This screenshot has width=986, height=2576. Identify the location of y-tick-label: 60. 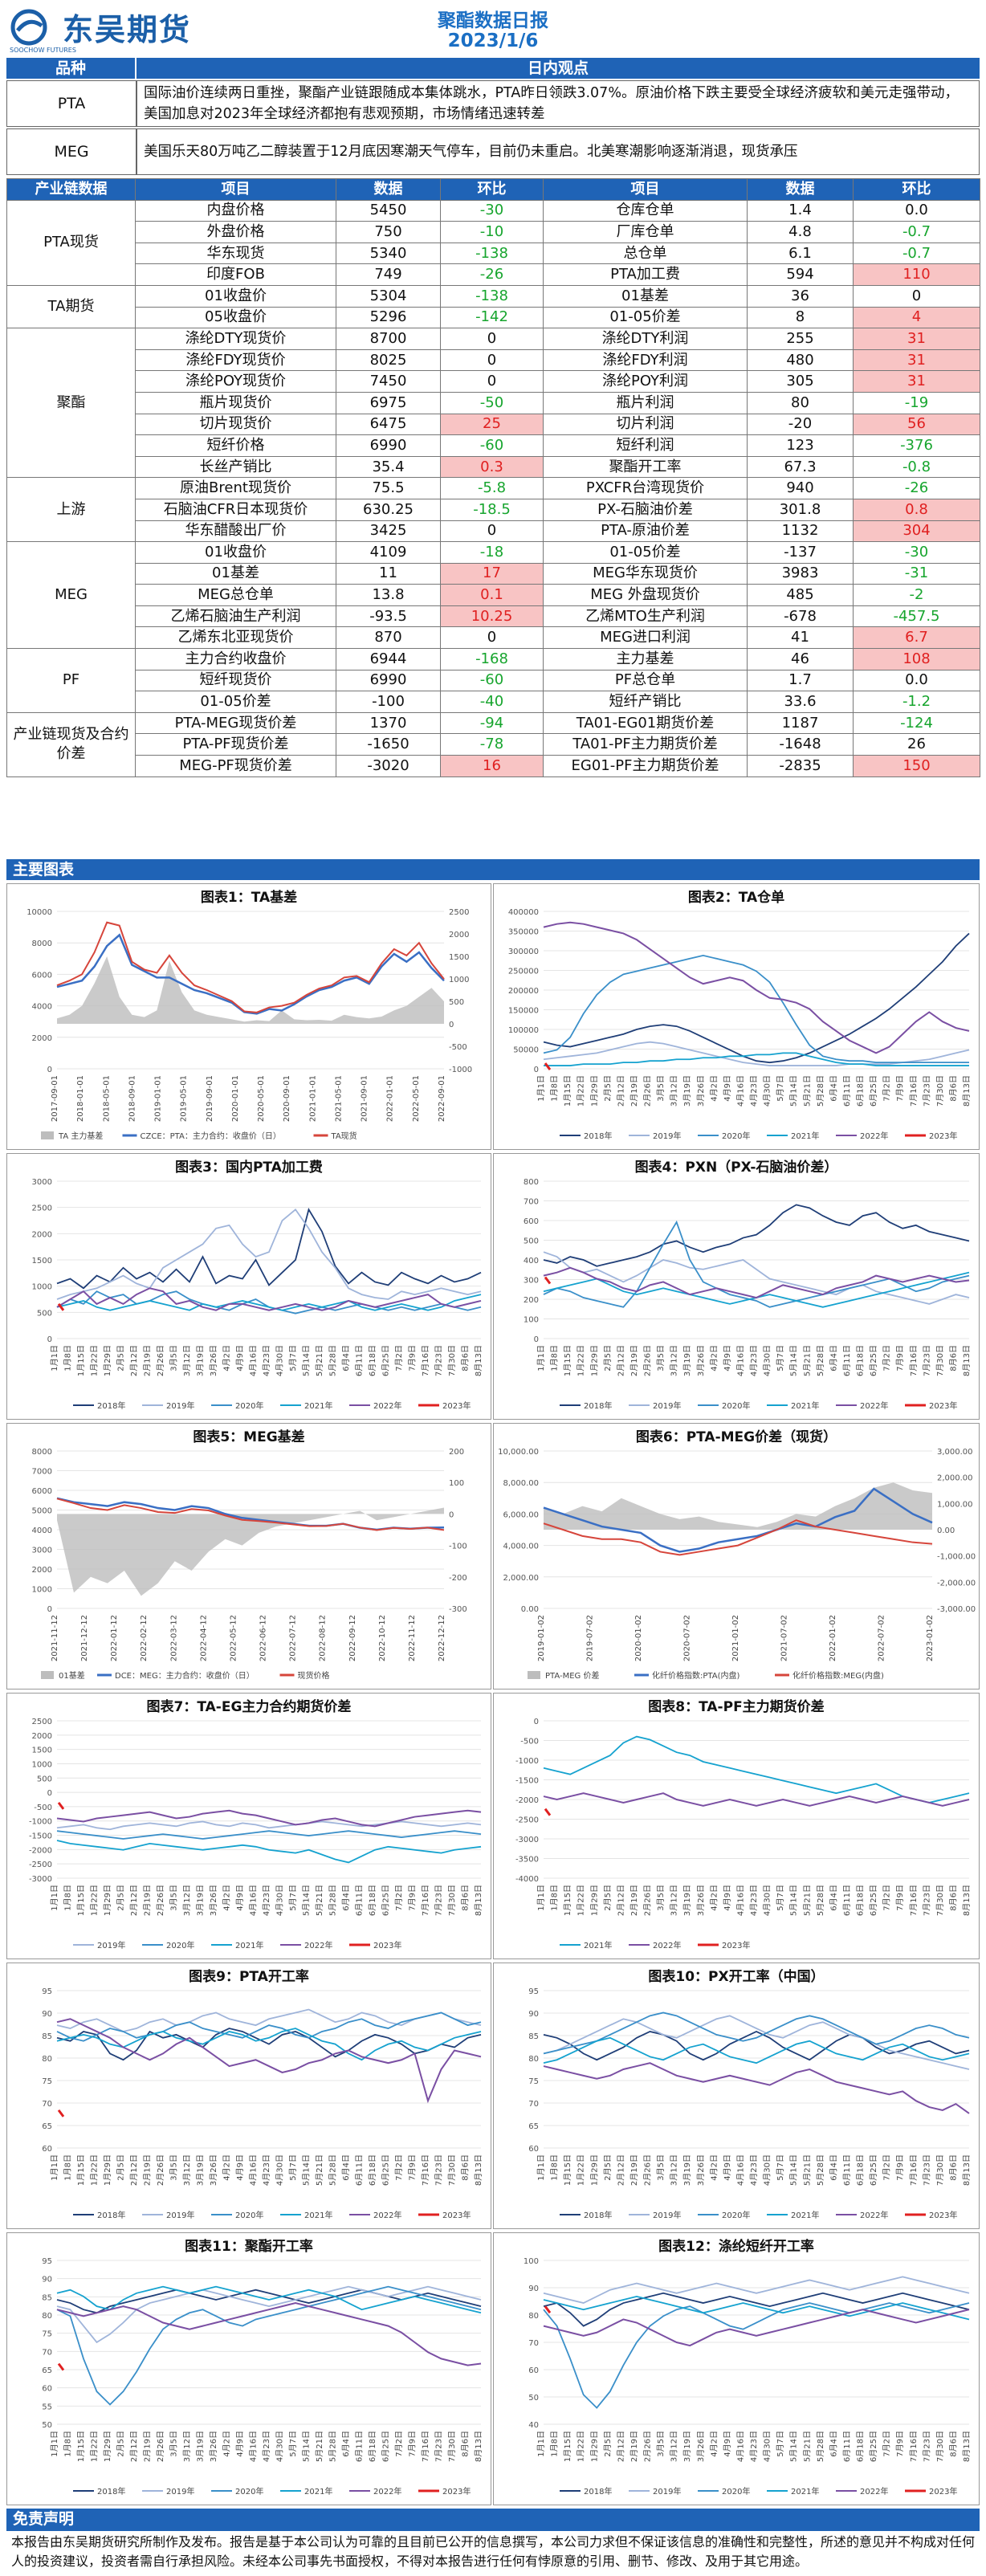
(47, 2389).